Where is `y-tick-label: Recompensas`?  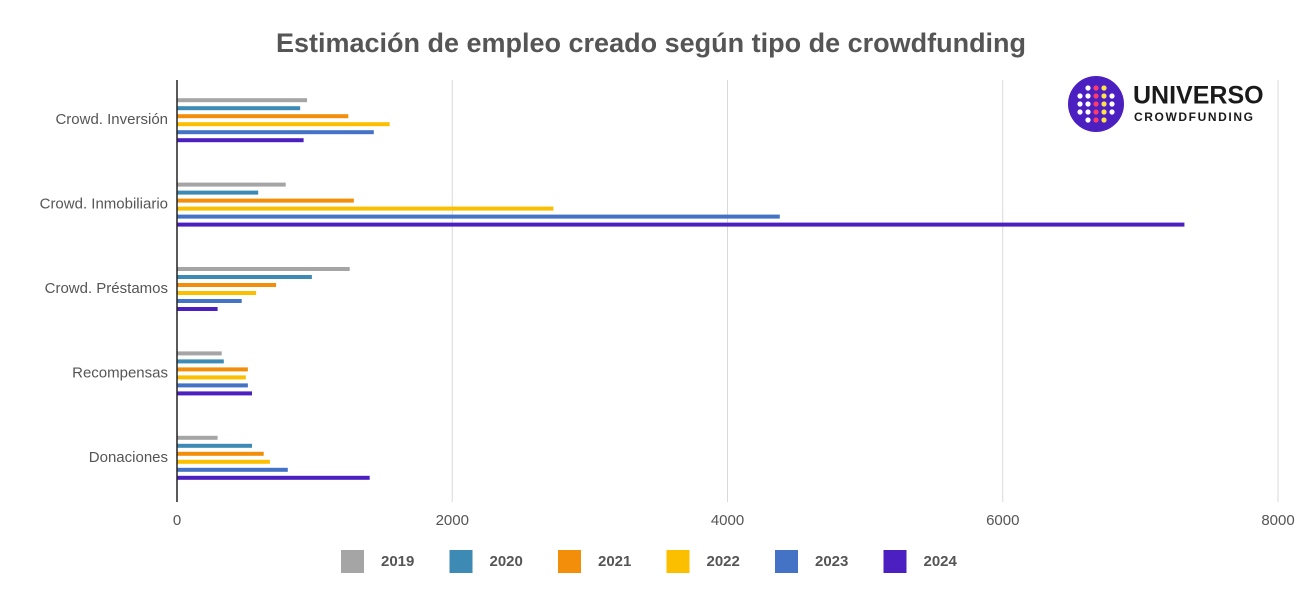 y-tick-label: Recompensas is located at coordinates (120, 372).